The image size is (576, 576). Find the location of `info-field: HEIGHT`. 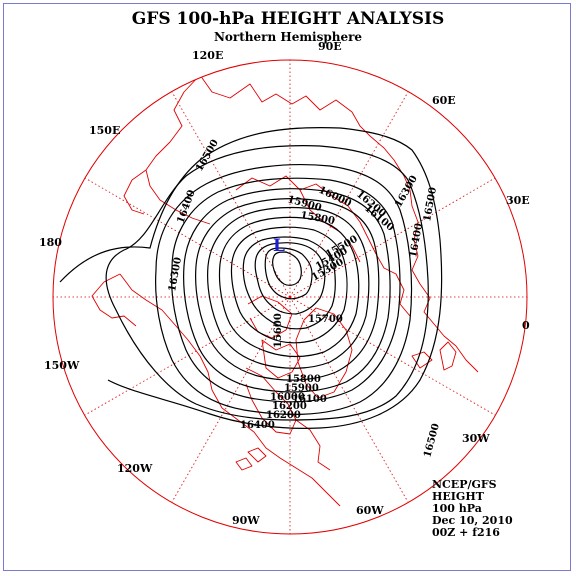

info-field: HEIGHT is located at coordinates (458, 496).